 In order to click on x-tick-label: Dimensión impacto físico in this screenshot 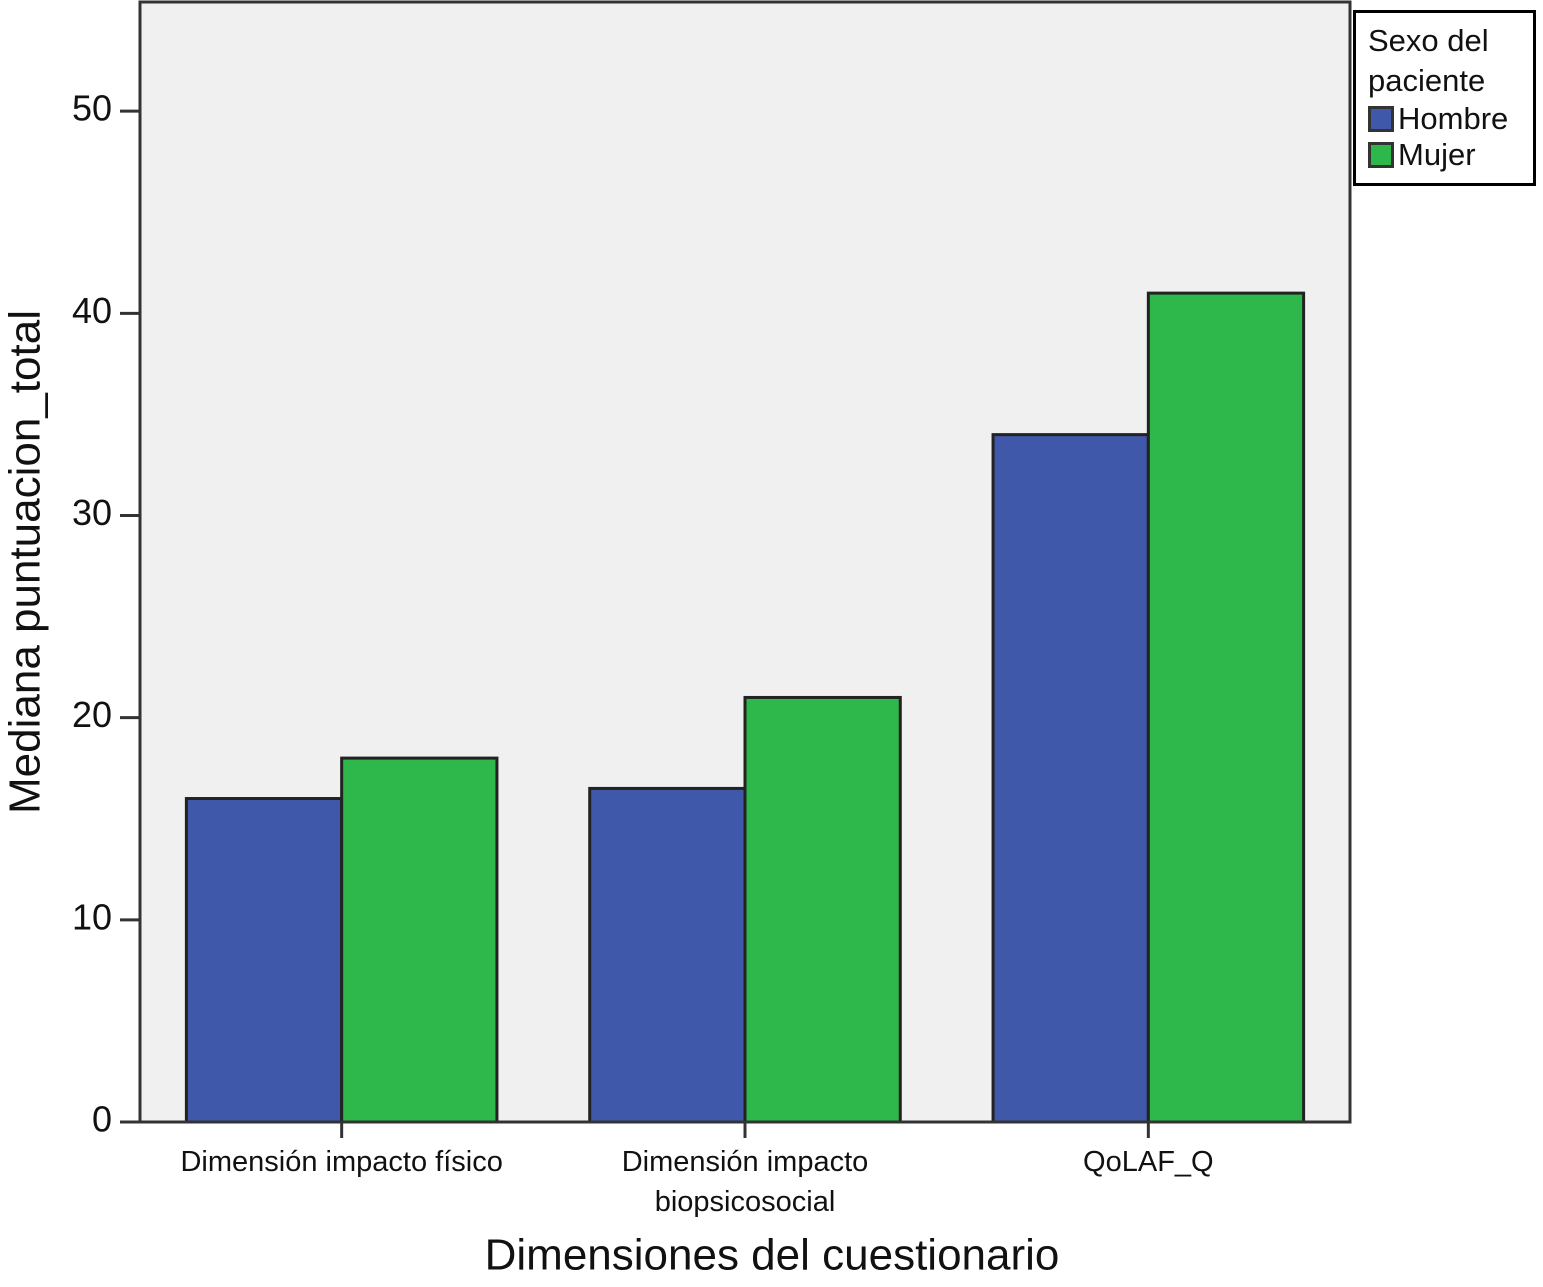, I will do `click(341, 1162)`.